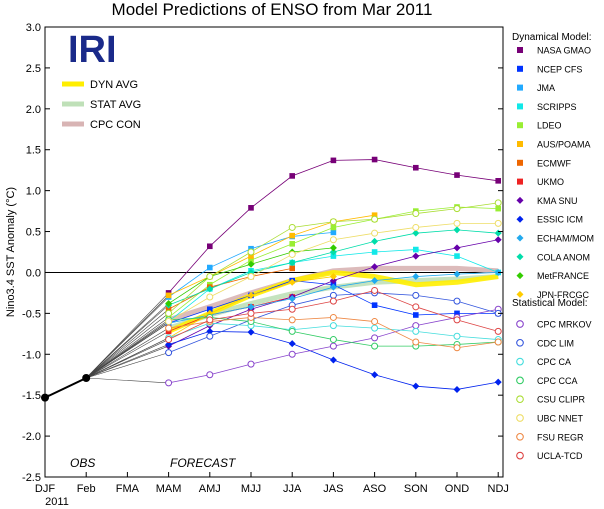 The image size is (604, 509). I want to click on x-tick-label: JJA, so click(292, 489).